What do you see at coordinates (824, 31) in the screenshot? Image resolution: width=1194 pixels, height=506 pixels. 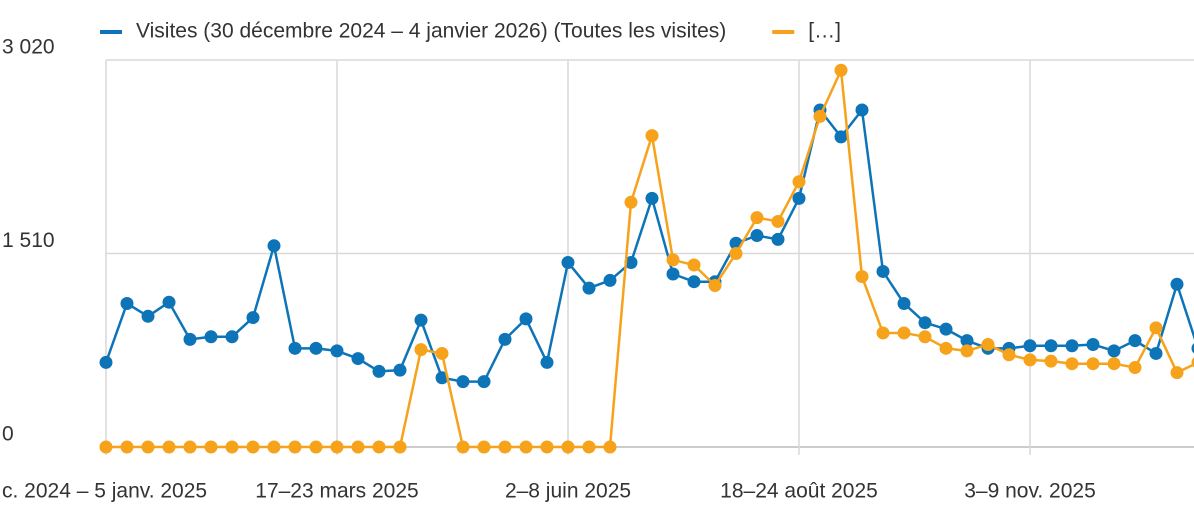 I see `legend-label: […]` at bounding box center [824, 31].